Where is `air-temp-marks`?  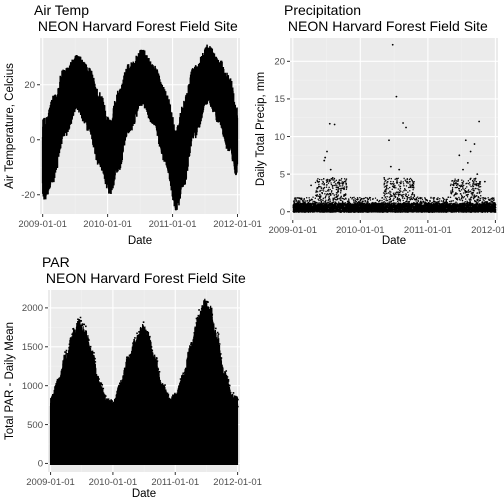
air-temp-marks is located at coordinates (140, 127).